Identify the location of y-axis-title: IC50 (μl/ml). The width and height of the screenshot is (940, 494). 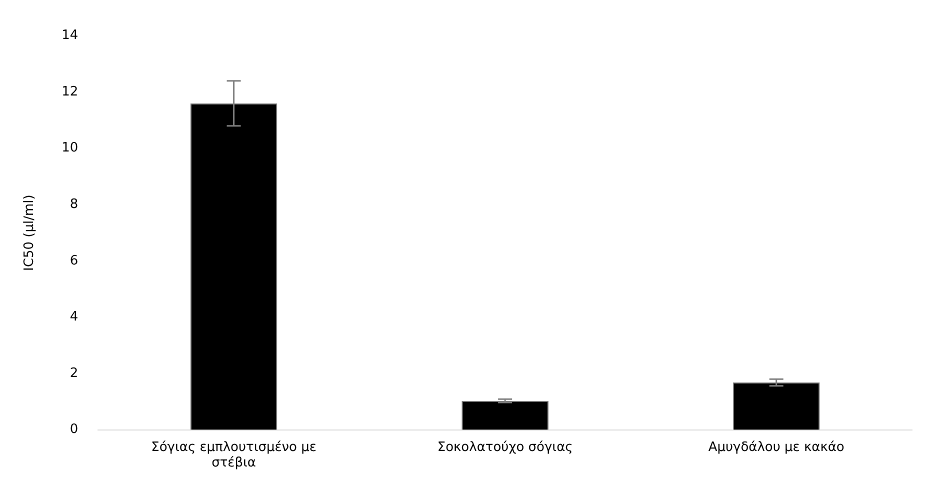
(30, 232).